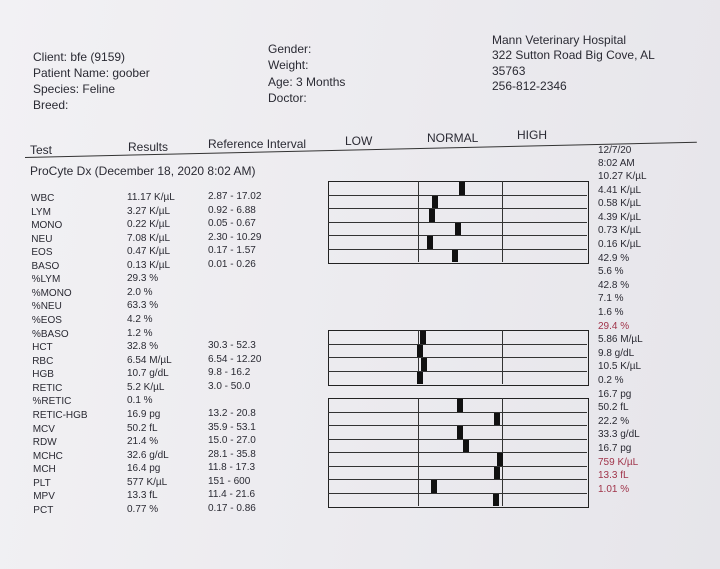  I want to click on result: 2.0 %, so click(140, 292).